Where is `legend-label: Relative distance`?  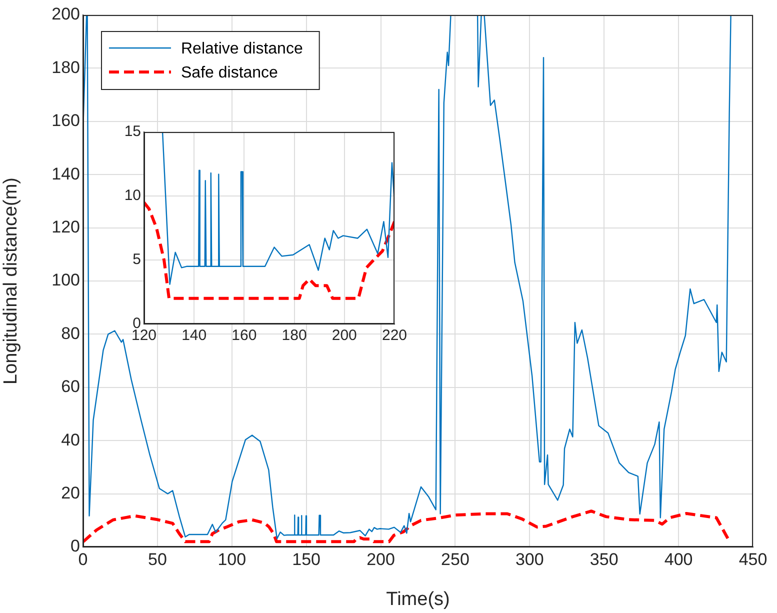
legend-label: Relative distance is located at coordinates (242, 49).